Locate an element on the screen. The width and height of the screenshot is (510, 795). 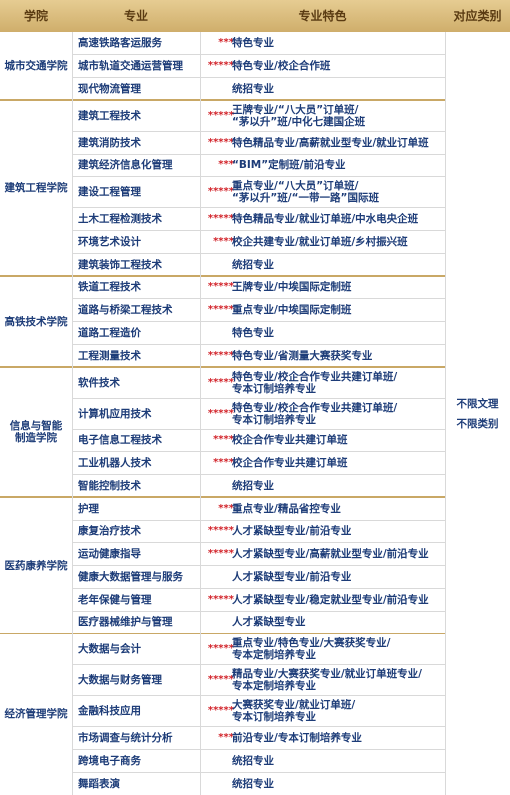
college-line: 建筑工程学院 is located at coordinates (36, 188).